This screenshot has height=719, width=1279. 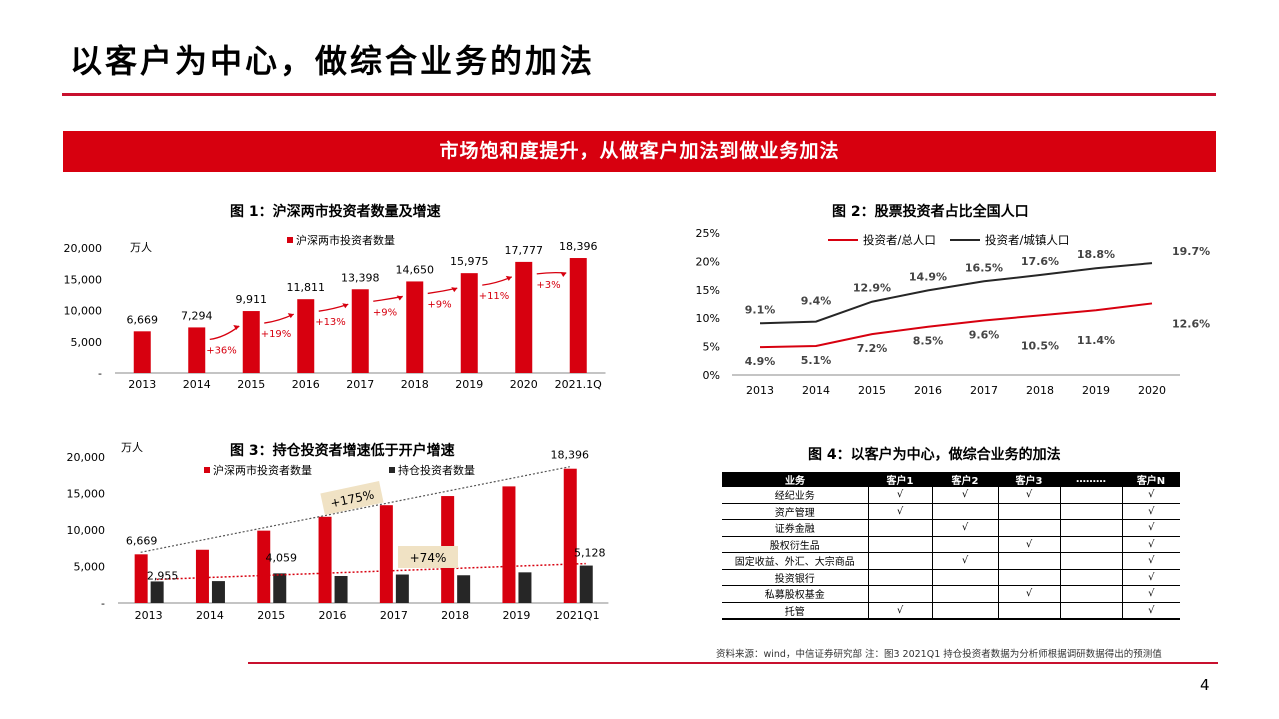 What do you see at coordinates (1040, 345) in the screenshot?
I see `data-label: 10.5%` at bounding box center [1040, 345].